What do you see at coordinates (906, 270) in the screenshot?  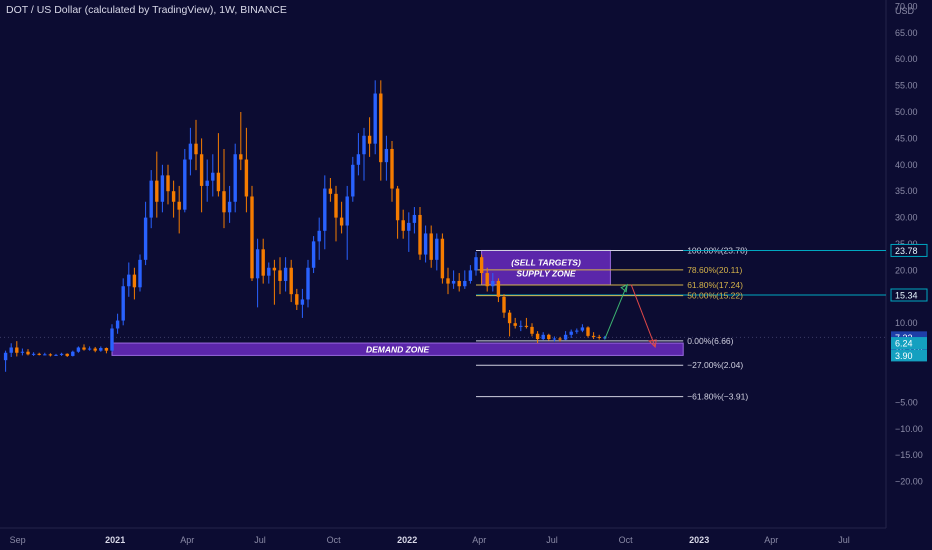 I see `price-tick-label: 20.00` at bounding box center [906, 270].